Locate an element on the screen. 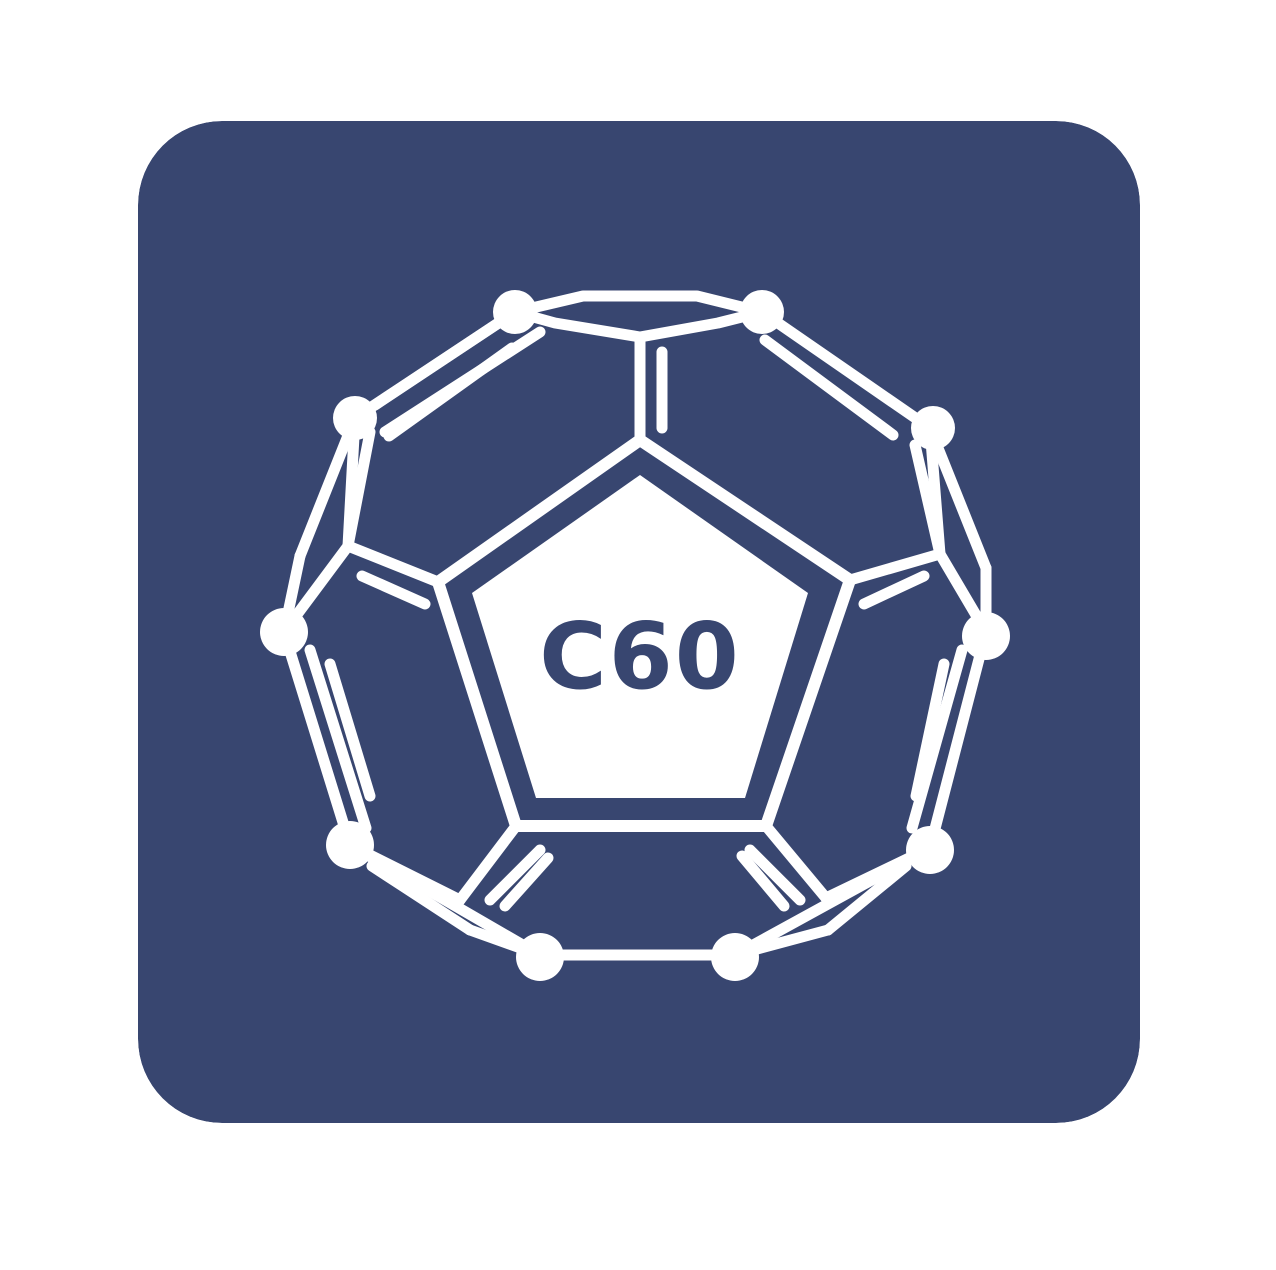 This screenshot has height=1270, width=1276. logo-label: C60 is located at coordinates (640, 656).